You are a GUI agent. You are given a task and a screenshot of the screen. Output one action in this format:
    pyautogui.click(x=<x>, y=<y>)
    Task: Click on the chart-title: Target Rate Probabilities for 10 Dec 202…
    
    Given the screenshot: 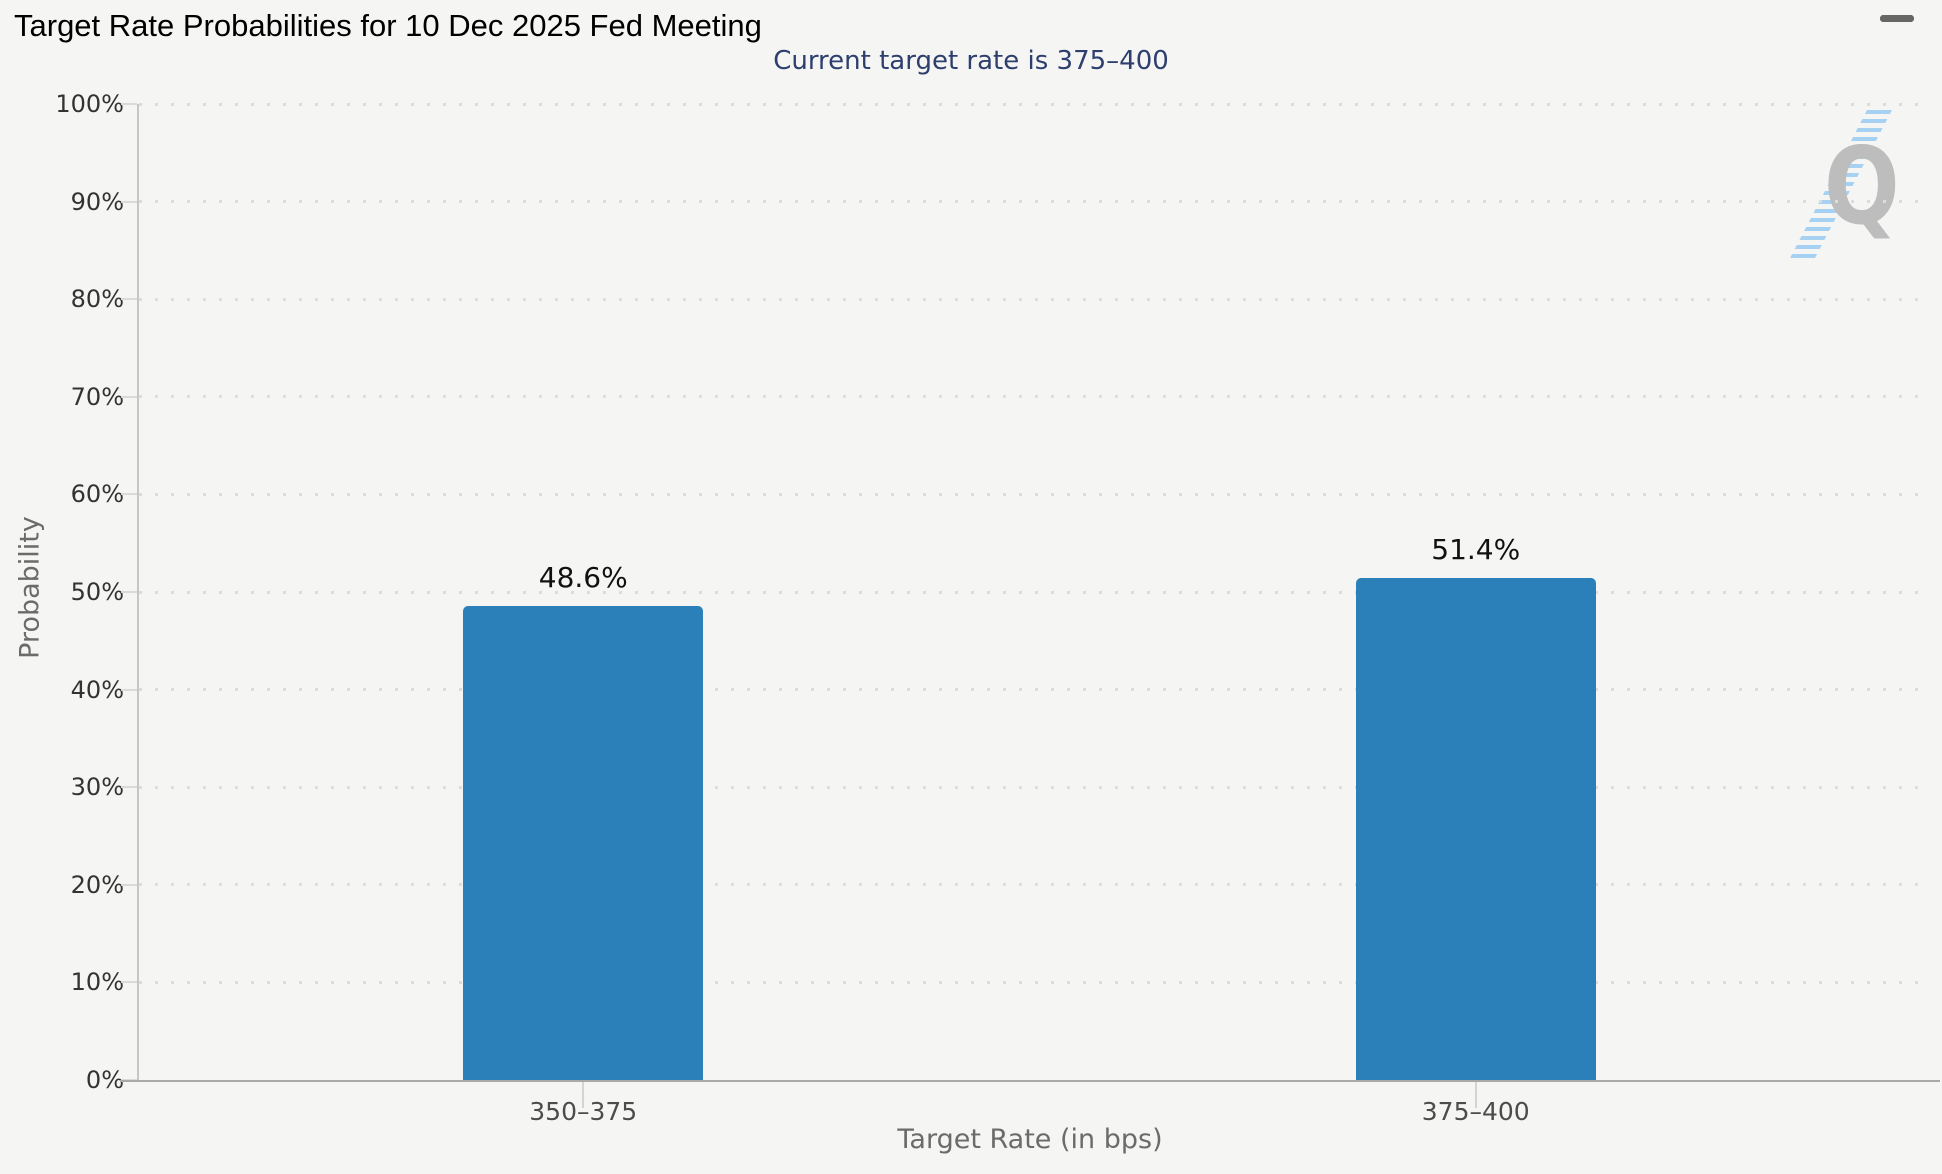 What is the action you would take?
    pyautogui.click(x=388, y=25)
    